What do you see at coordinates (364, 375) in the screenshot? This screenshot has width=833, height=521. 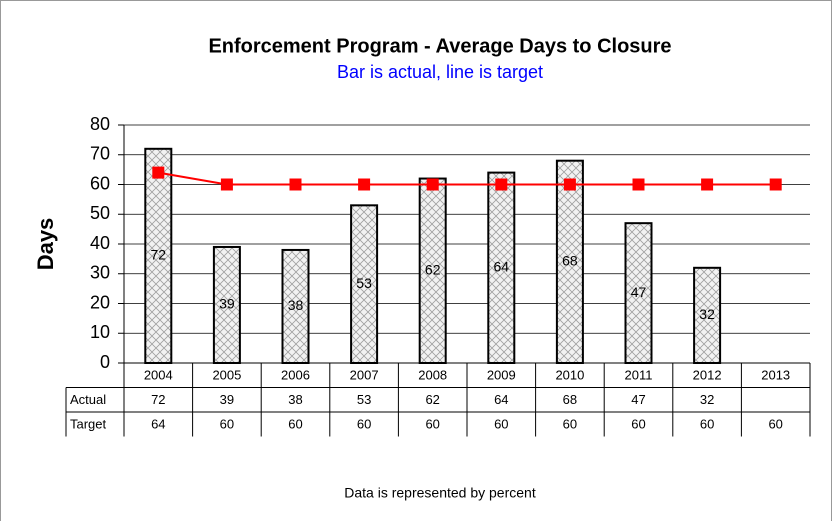 I see `x-tick-label: 2007` at bounding box center [364, 375].